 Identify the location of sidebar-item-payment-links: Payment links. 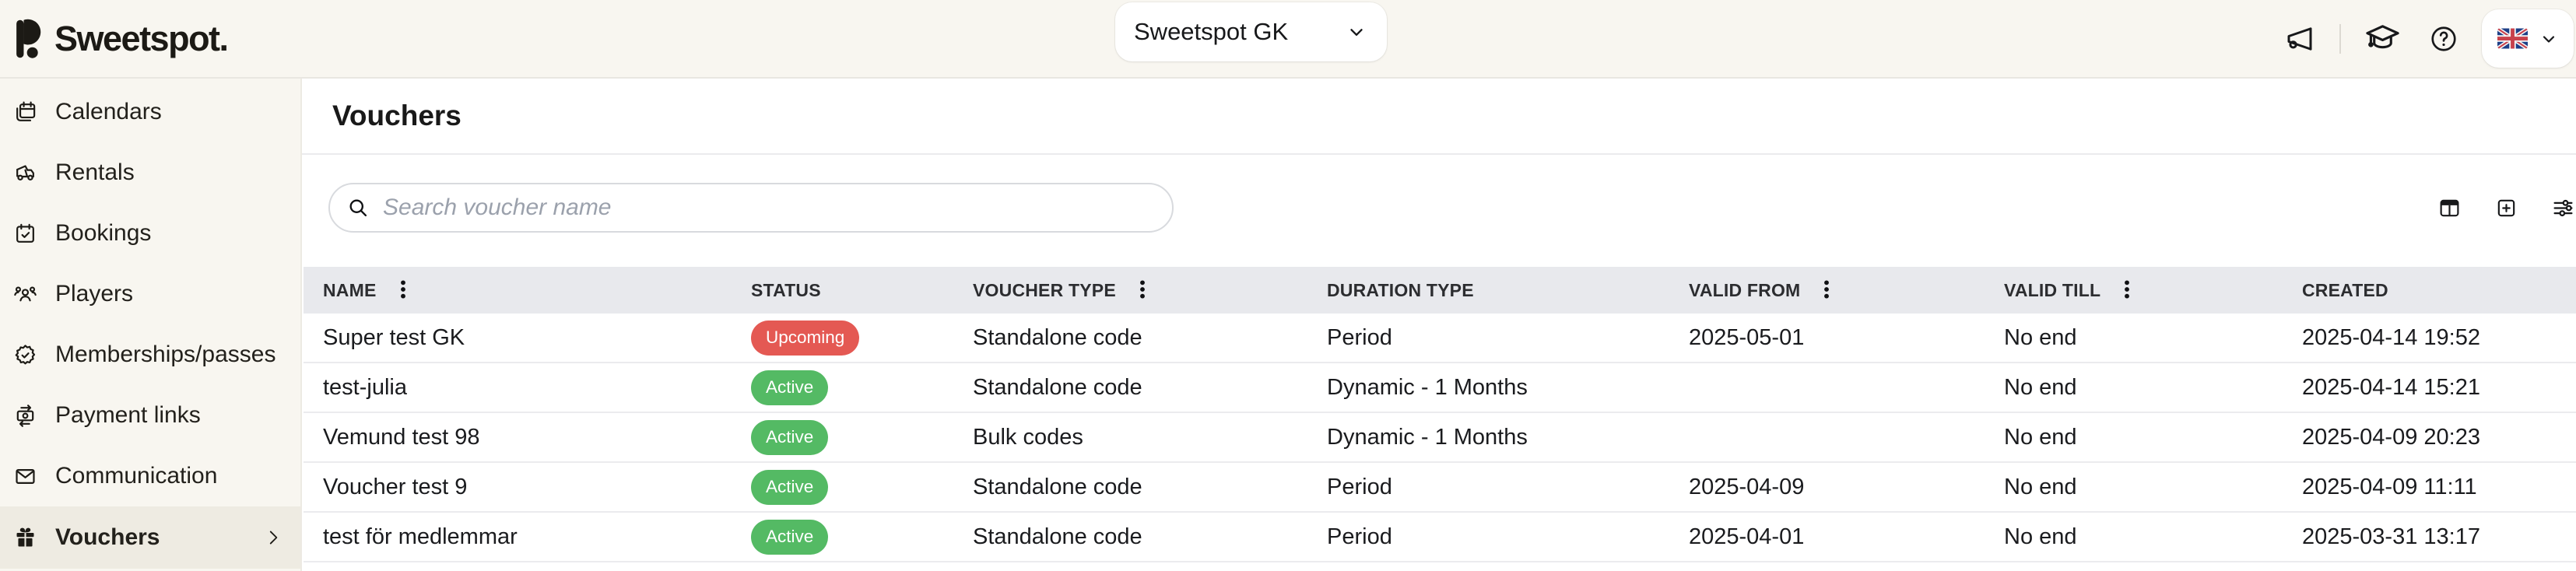
(150, 415).